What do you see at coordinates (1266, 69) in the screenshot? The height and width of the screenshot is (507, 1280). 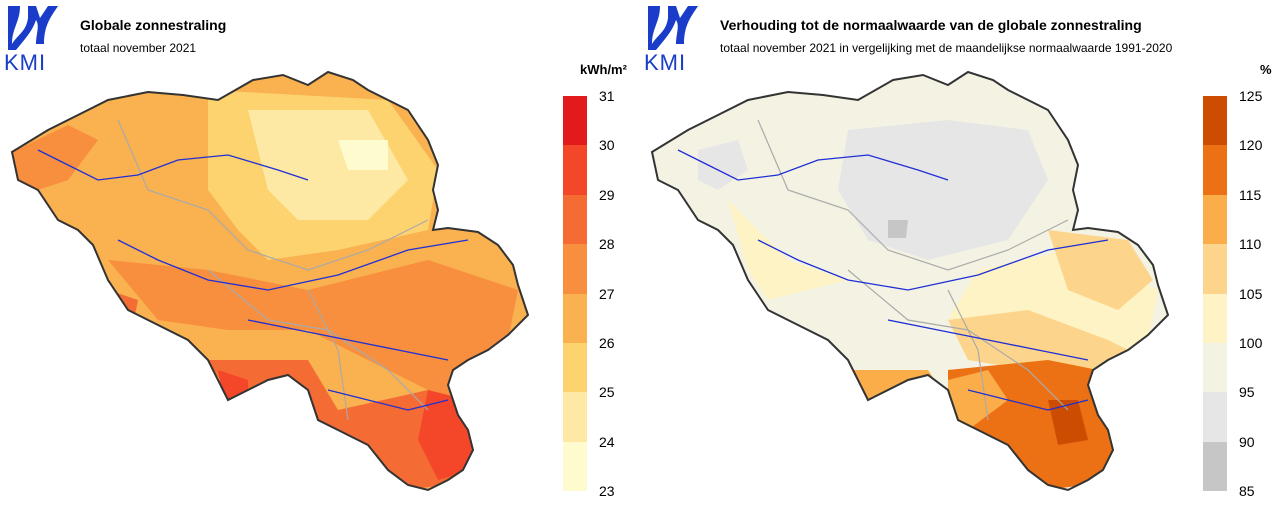 I see `legend-unit: %` at bounding box center [1266, 69].